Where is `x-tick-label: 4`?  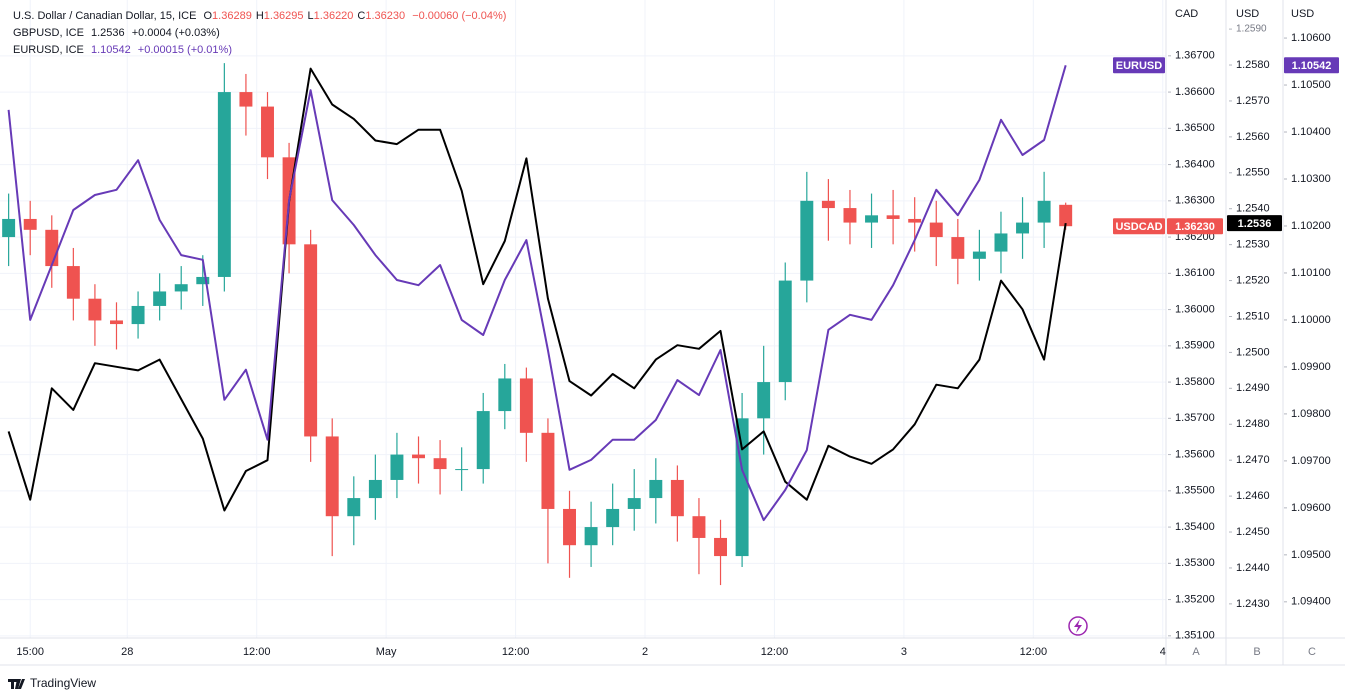
x-tick-label: 4 is located at coordinates (1163, 652).